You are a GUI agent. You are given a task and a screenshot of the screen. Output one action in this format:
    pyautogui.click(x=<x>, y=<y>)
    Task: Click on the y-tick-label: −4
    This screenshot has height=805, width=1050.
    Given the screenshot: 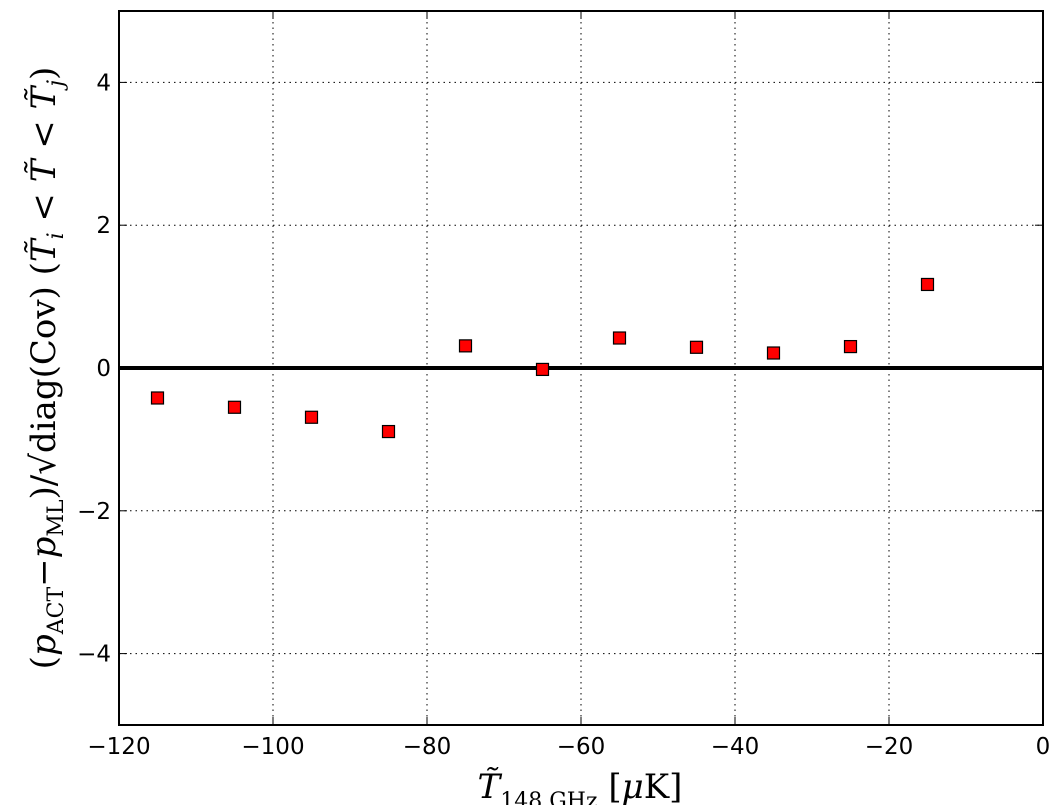 What is the action you would take?
    pyautogui.click(x=94, y=655)
    